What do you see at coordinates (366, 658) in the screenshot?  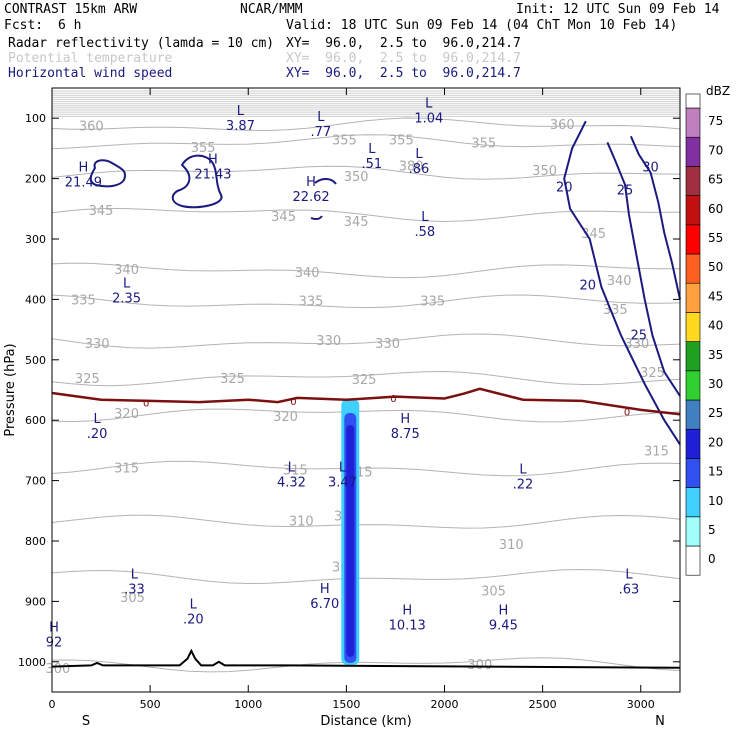 I see `terrain-line` at bounding box center [366, 658].